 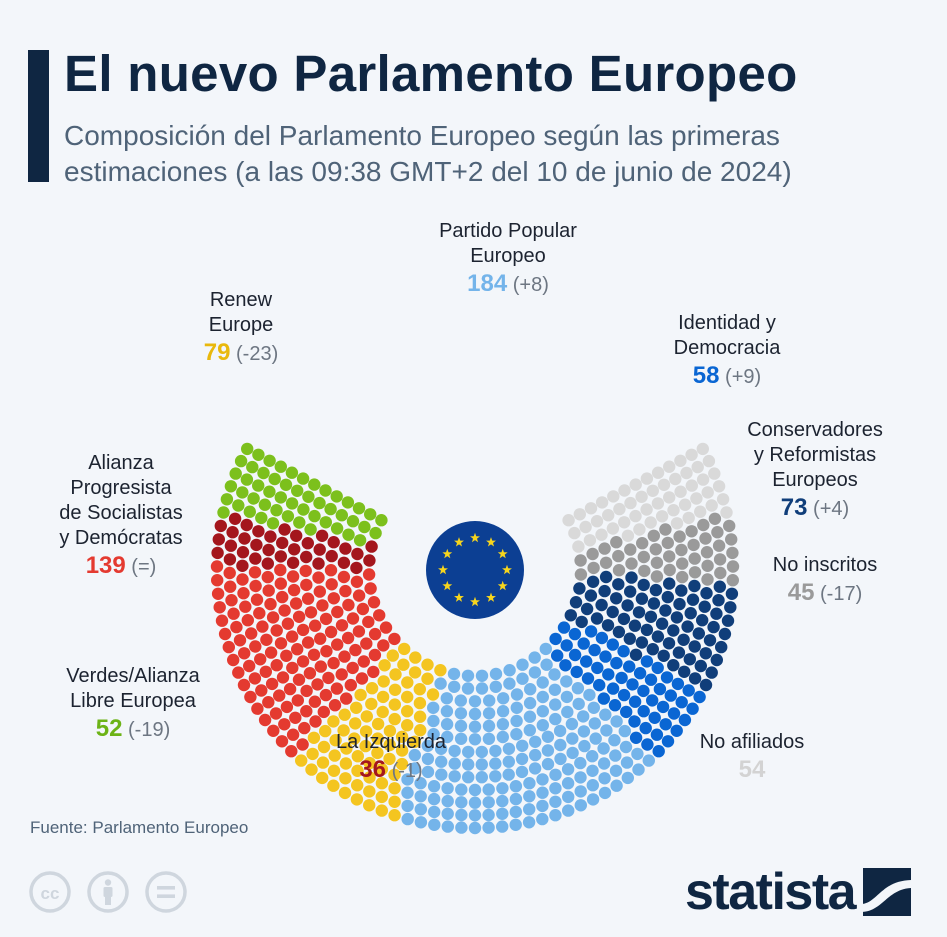 I want to click on party-label-8: No afiliados 54, so click(x=752, y=757).